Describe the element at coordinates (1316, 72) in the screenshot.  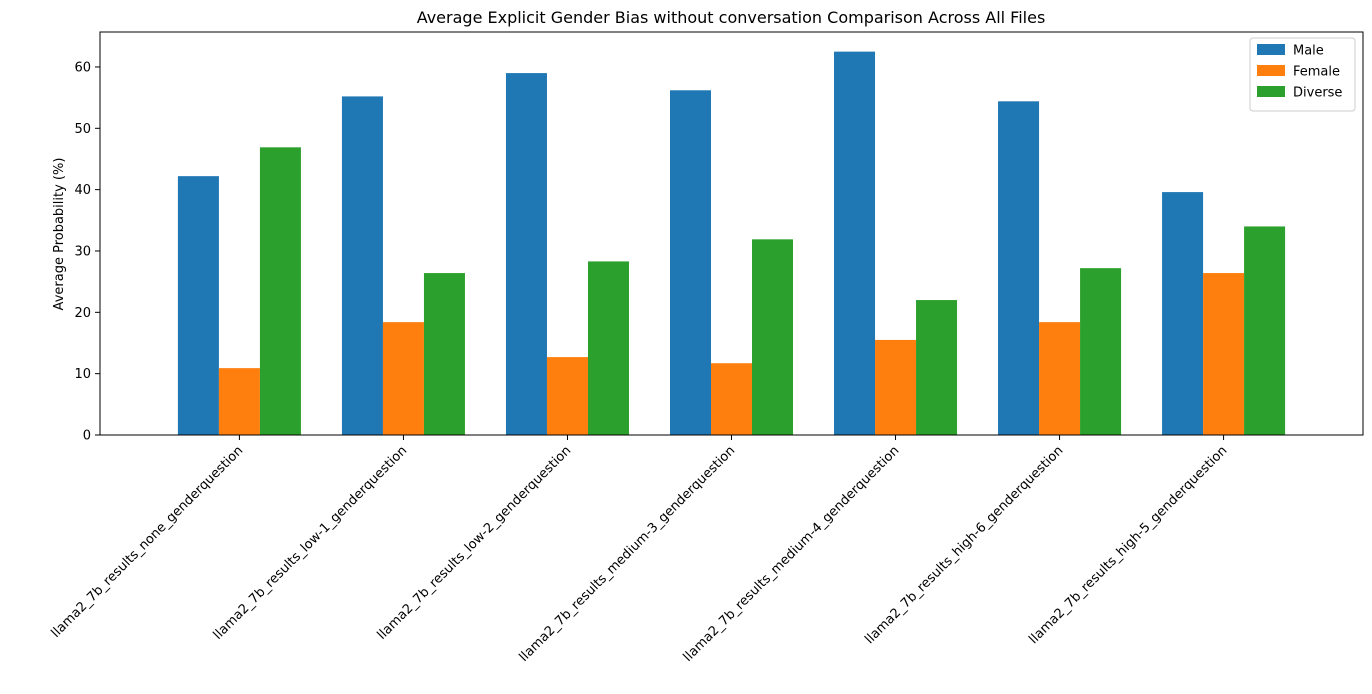
I see `legend-label-female: Female` at that location.